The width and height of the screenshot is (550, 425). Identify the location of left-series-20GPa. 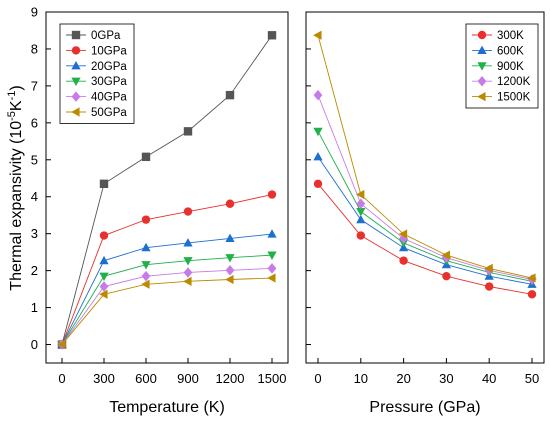
(167, 289).